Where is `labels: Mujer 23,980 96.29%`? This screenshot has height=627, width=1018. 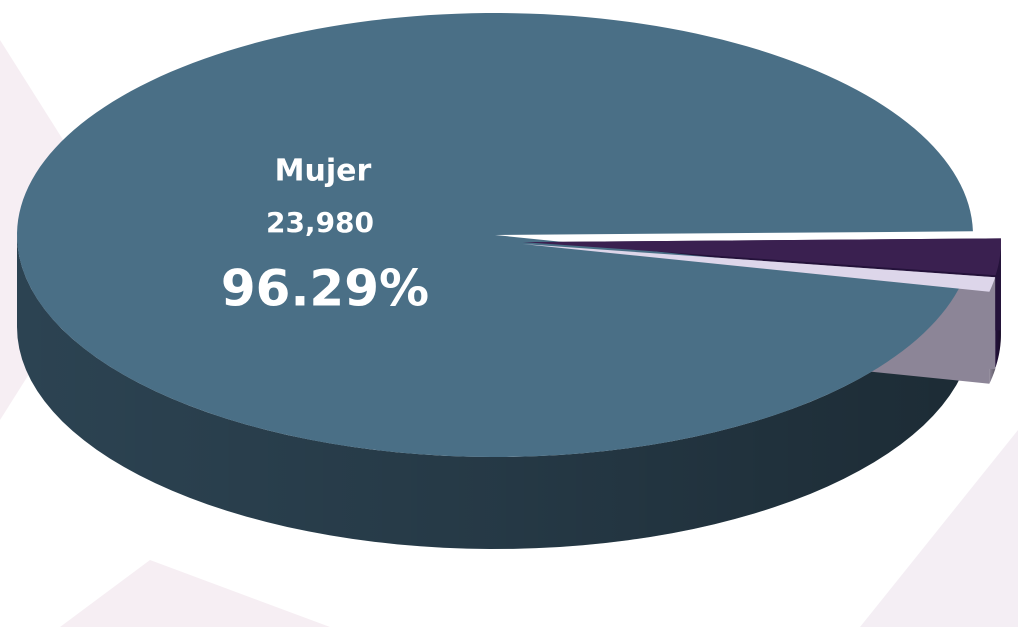 labels: Mujer 23,980 96.29% is located at coordinates (325, 236).